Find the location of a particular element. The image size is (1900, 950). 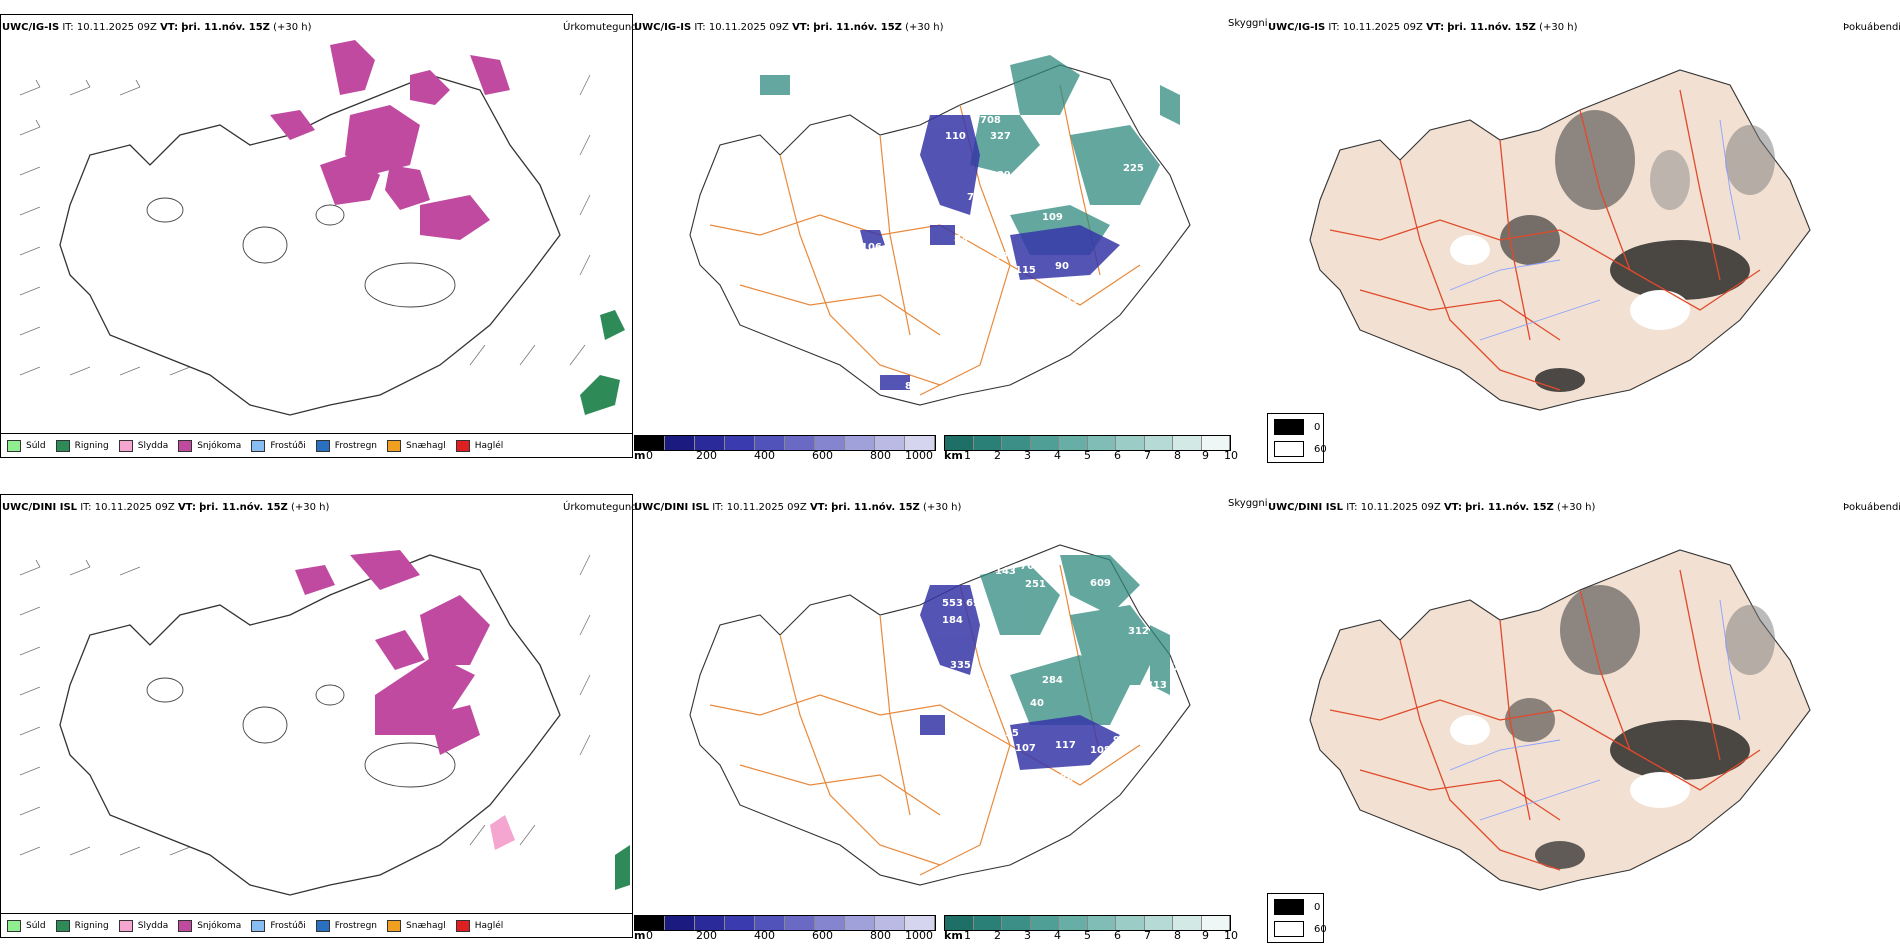

fog-map-top is located at coordinates (1560, 240).